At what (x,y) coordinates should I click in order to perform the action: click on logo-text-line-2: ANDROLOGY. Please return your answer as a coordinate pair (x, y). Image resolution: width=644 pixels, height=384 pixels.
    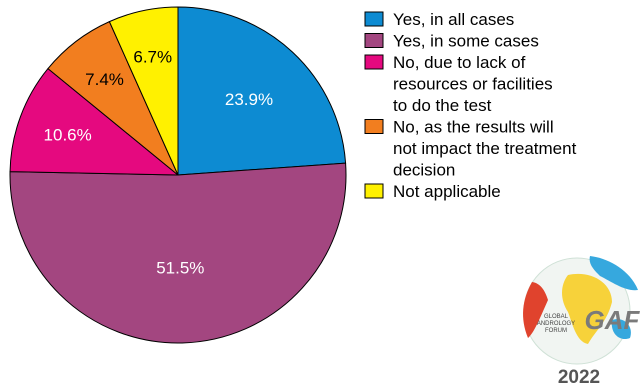
    Looking at the image, I should click on (556, 324).